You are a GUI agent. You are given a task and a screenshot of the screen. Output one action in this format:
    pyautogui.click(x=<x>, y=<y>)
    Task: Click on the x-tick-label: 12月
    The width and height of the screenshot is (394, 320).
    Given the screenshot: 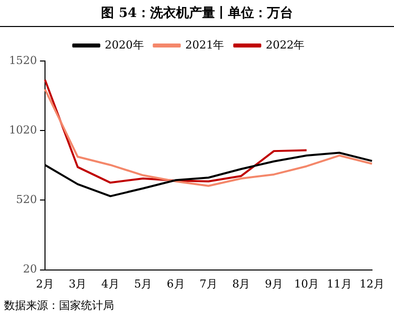 What is the action you would take?
    pyautogui.click(x=372, y=283)
    